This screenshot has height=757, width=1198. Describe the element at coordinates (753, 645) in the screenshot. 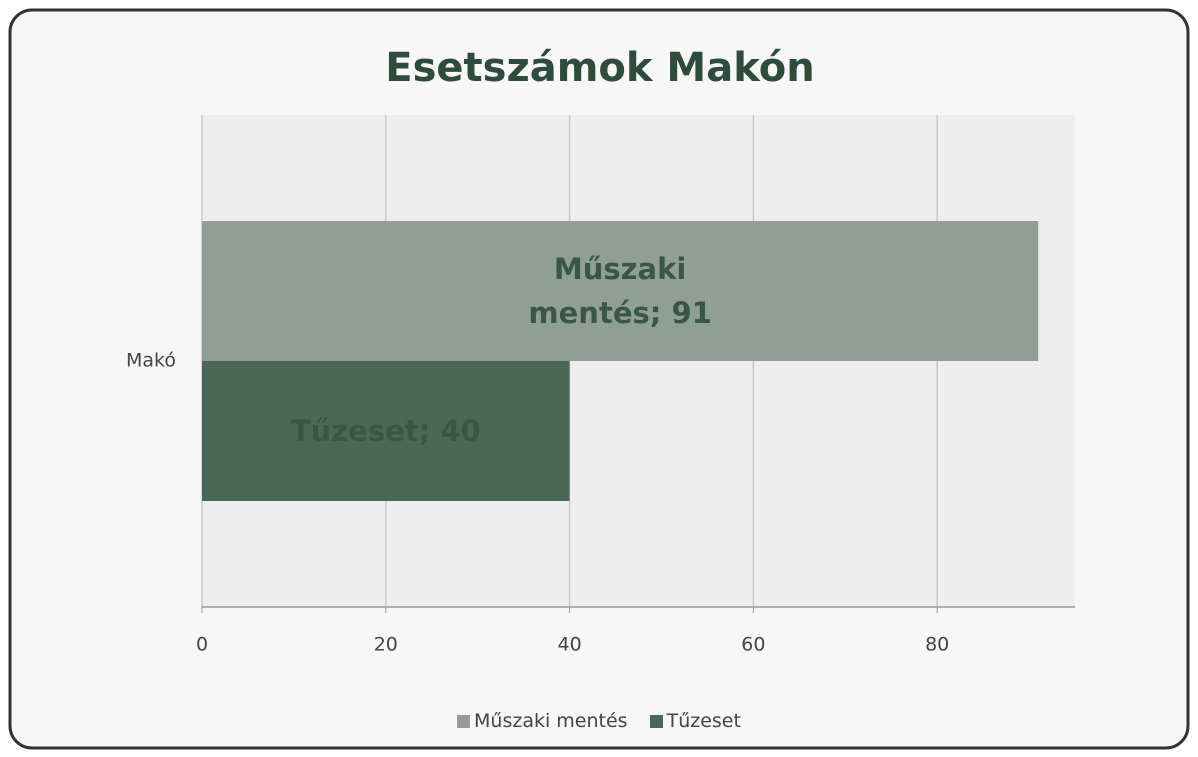

I see `x-tick-label: 60` at that location.